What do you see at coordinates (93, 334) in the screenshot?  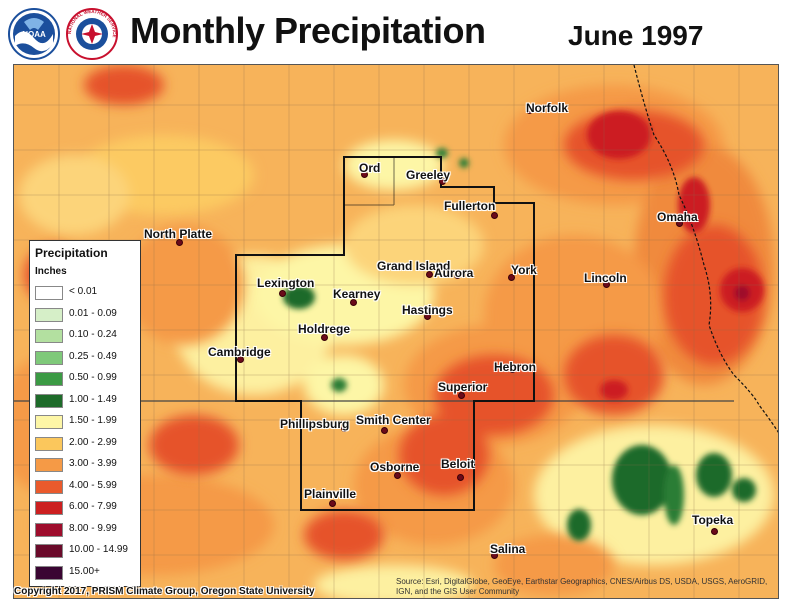 I see `legend-label: 0.10 - 0.24` at bounding box center [93, 334].